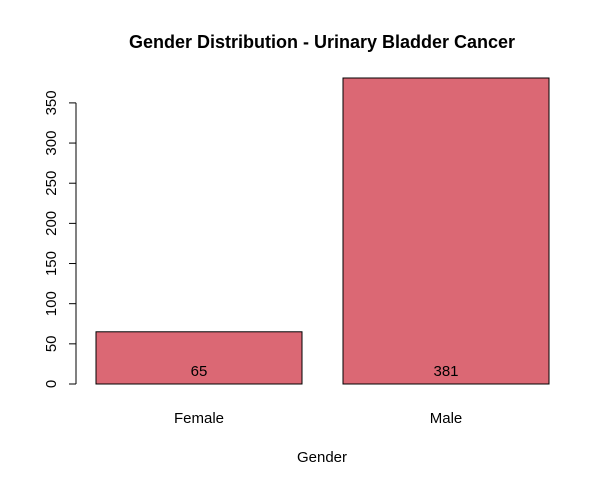 This screenshot has height=486, width=607. Describe the element at coordinates (51, 143) in the screenshot. I see `y-tick-label: 300` at that location.